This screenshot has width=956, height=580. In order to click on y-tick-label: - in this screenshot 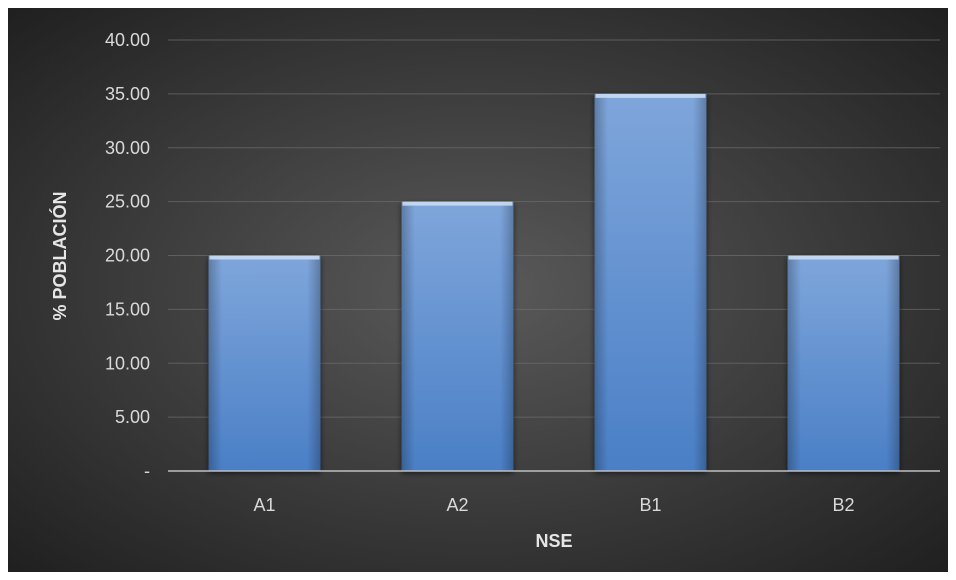, I will do `click(147, 471)`.